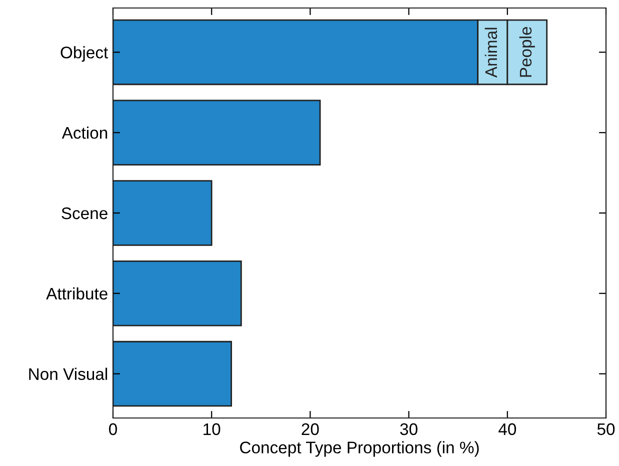  Describe the element at coordinates (359, 449) in the screenshot. I see `x-axis-title: Concept Type Proportions (in %)` at that location.